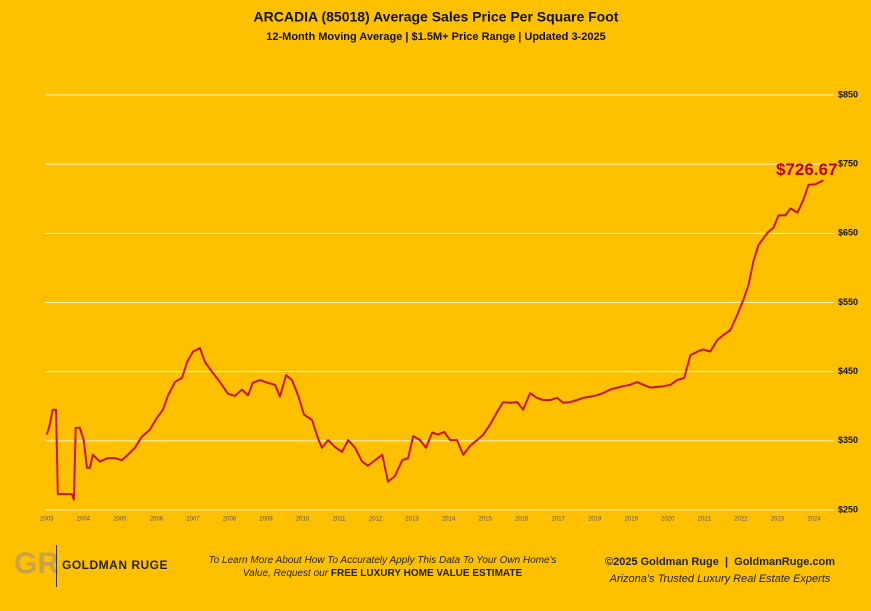 Image resolution: width=871 pixels, height=611 pixels. I want to click on x-tick-label: 2024, so click(814, 520).